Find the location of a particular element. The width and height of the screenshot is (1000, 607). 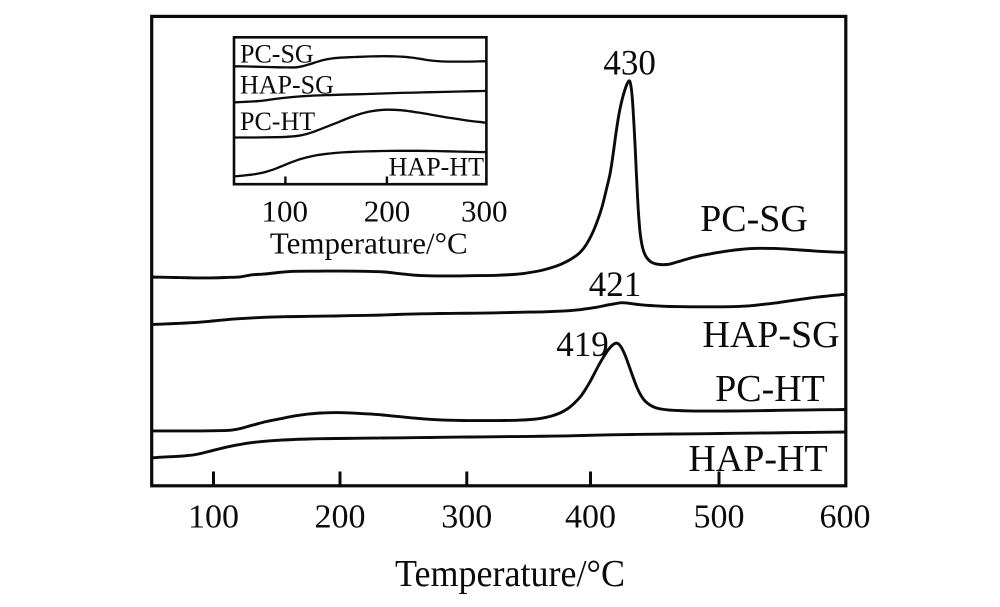

svg-text: 600 is located at coordinates (845, 517).